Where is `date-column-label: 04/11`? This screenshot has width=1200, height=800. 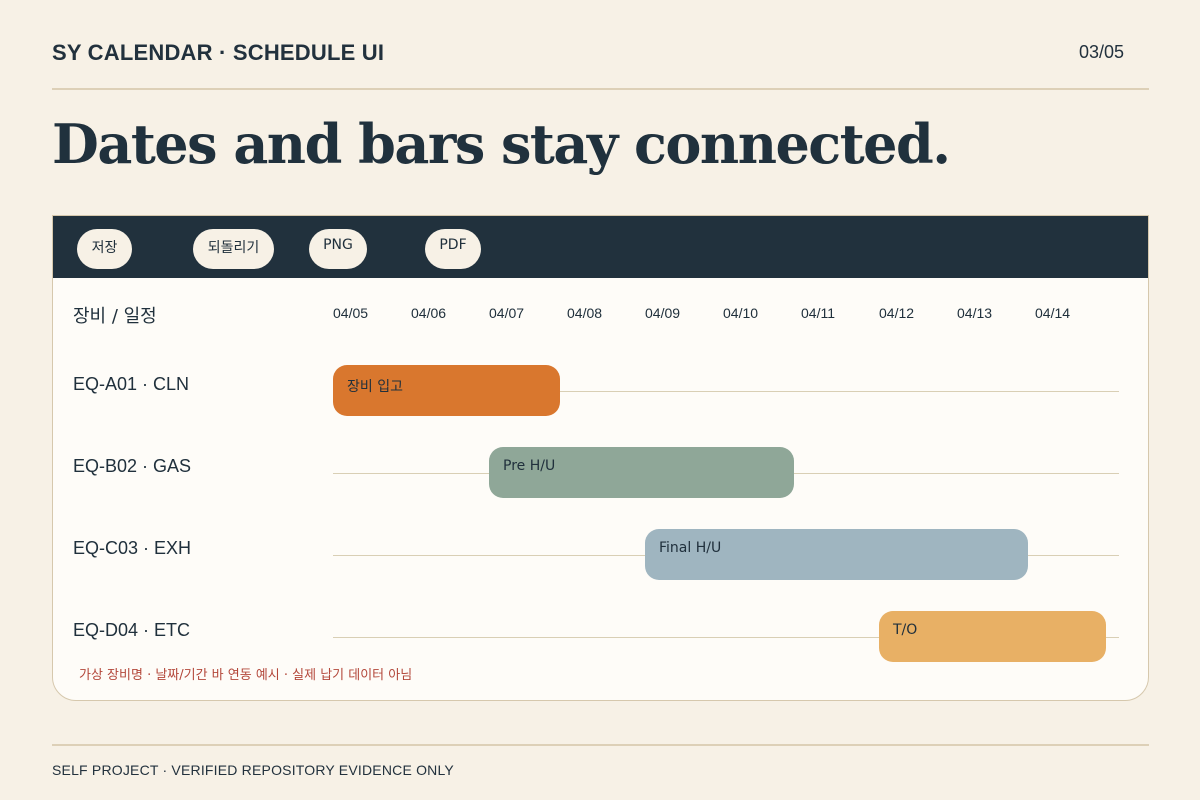
date-column-label: 04/11 is located at coordinates (818, 313).